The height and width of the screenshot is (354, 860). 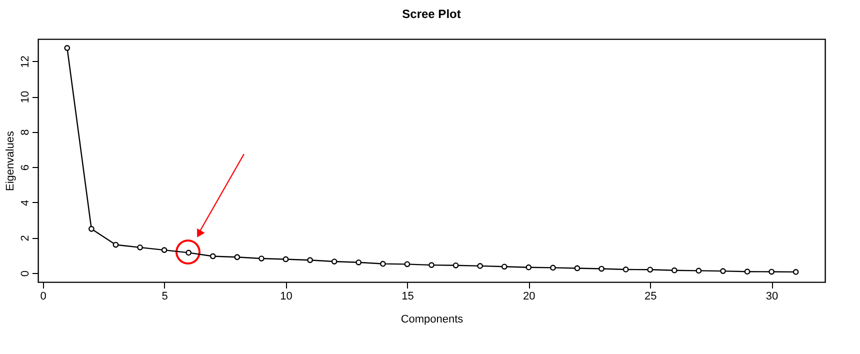 What do you see at coordinates (772, 296) in the screenshot?
I see `x-tick-label: 30` at bounding box center [772, 296].